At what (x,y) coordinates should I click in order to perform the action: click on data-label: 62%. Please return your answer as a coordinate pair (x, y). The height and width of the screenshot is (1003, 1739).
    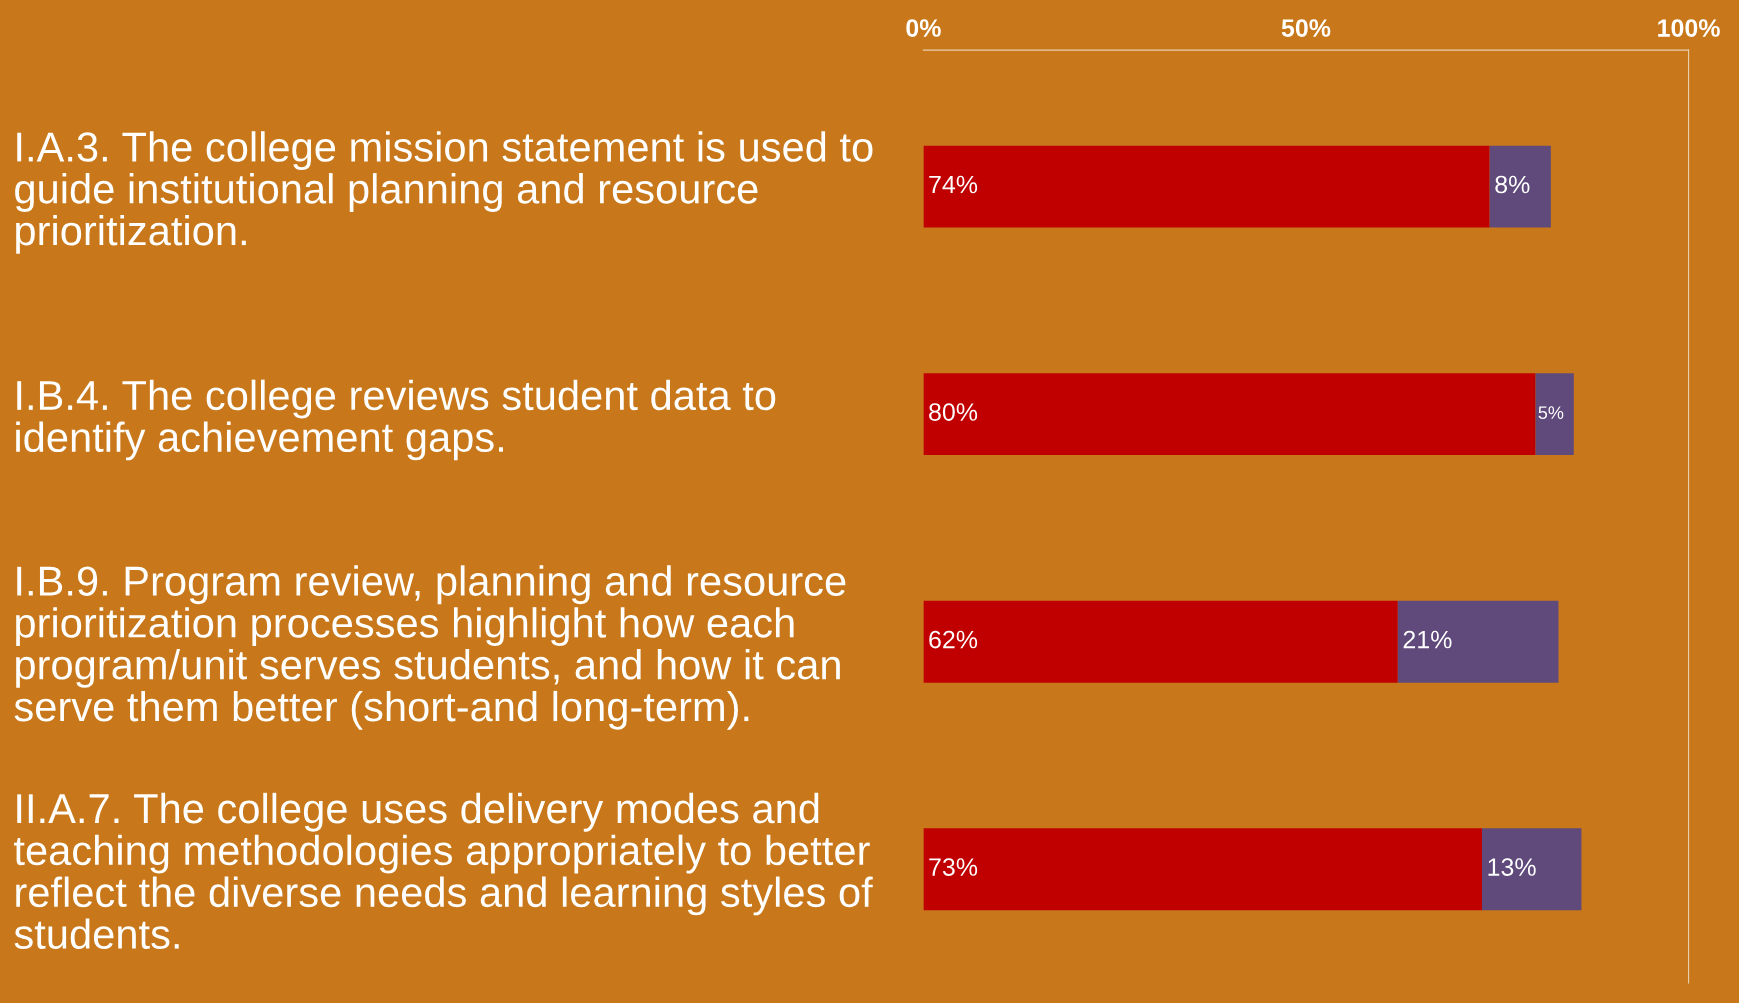
    Looking at the image, I should click on (953, 639).